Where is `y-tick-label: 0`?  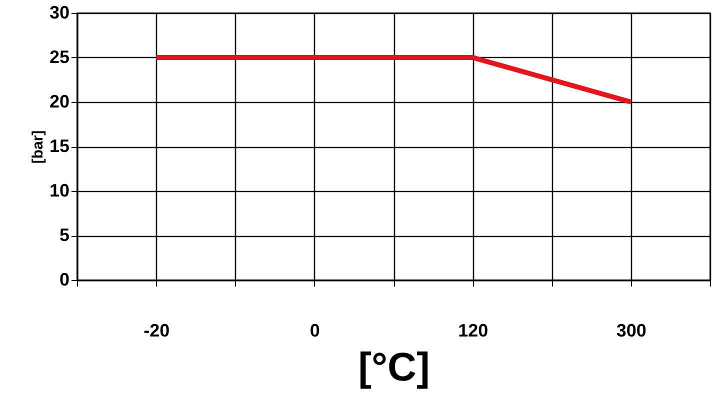
y-tick-label: 0 is located at coordinates (64, 280).